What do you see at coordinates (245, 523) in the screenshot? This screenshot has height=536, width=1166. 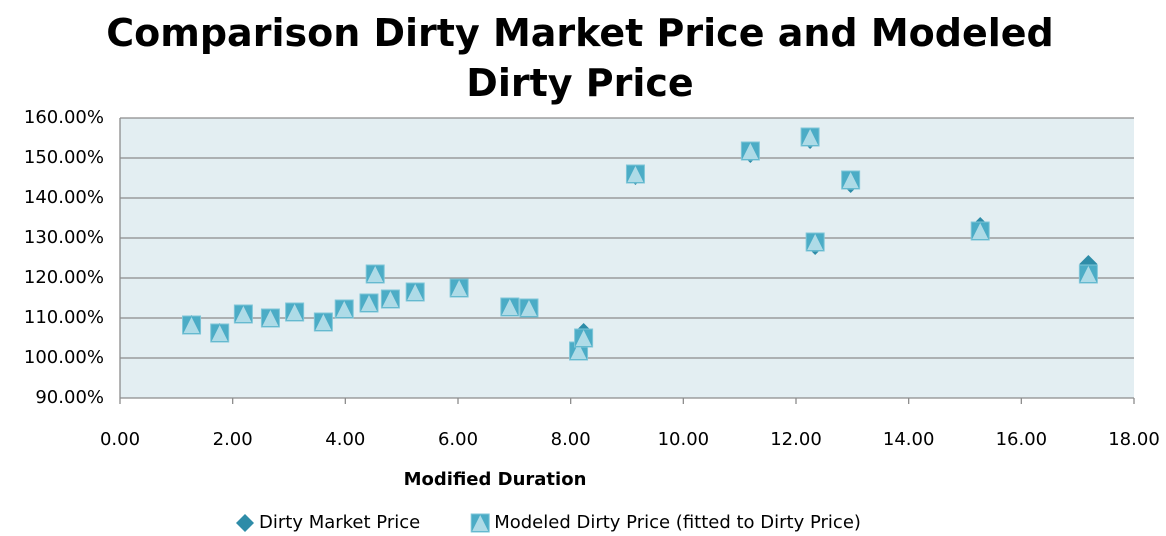 I see `diamond-marker` at bounding box center [245, 523].